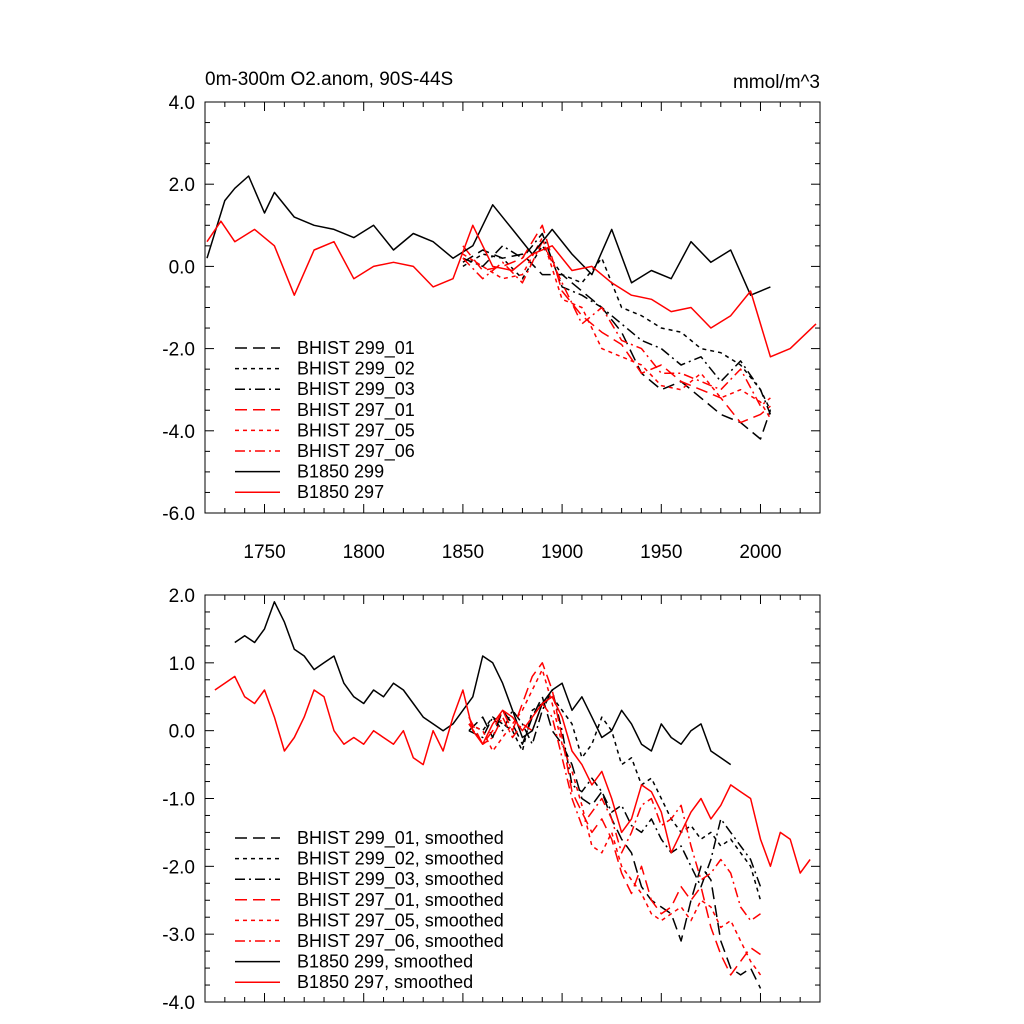 The image size is (1024, 1024). Describe the element at coordinates (182, 103) in the screenshot. I see `y-tick-label: 4.0` at that location.